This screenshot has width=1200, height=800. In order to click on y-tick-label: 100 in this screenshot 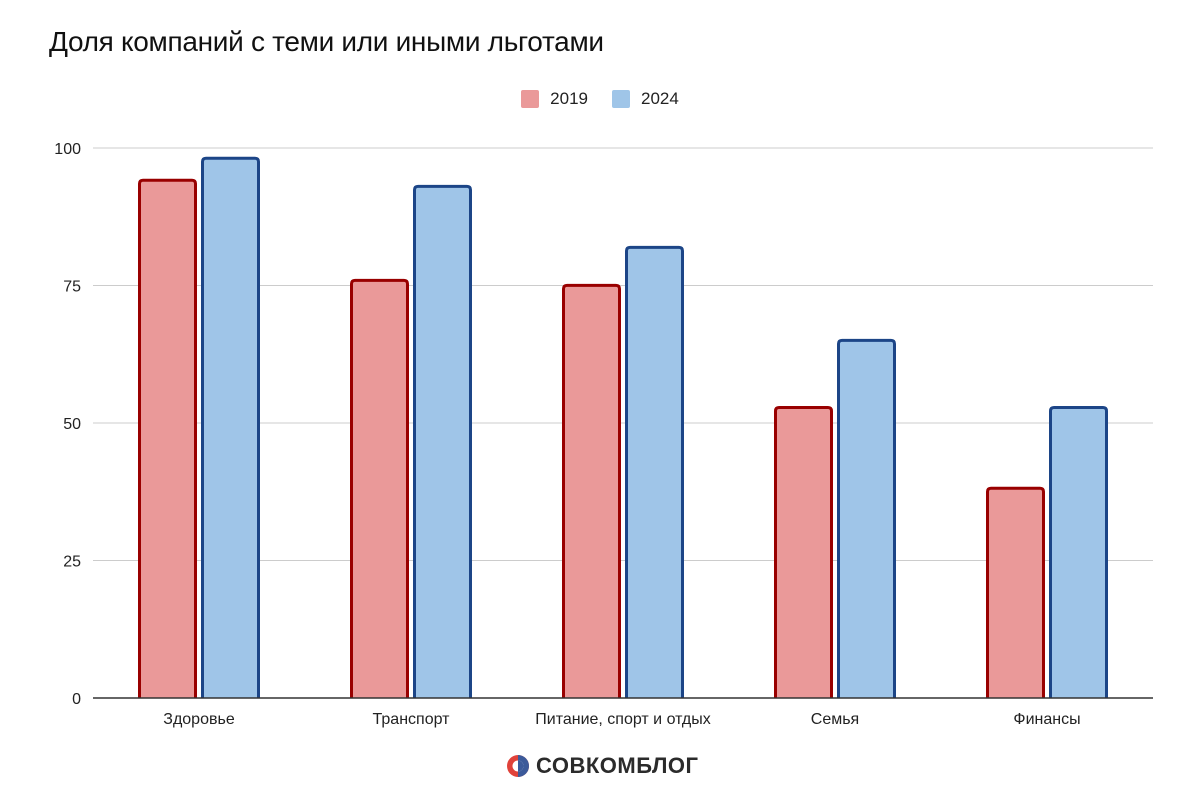, I will do `click(67, 149)`.